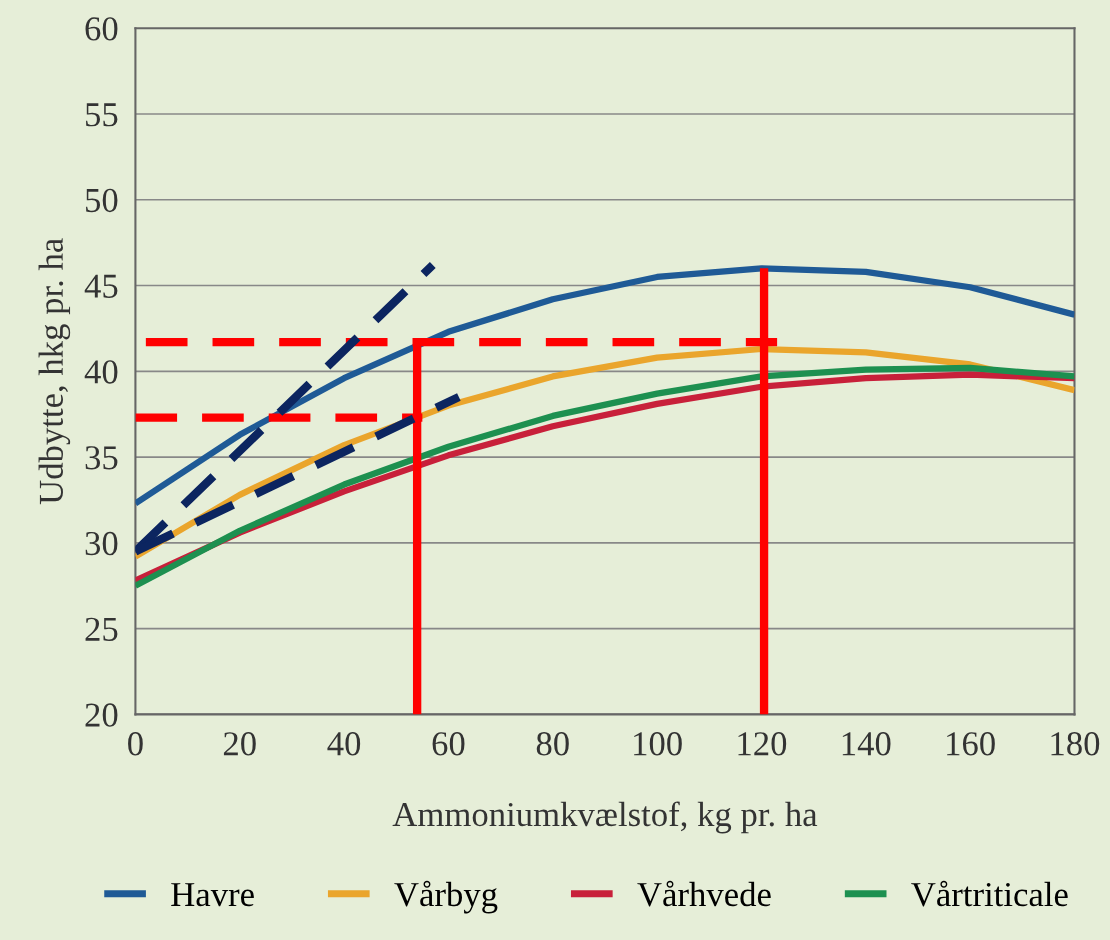  I want to click on legend-label: Havre, so click(212, 895).